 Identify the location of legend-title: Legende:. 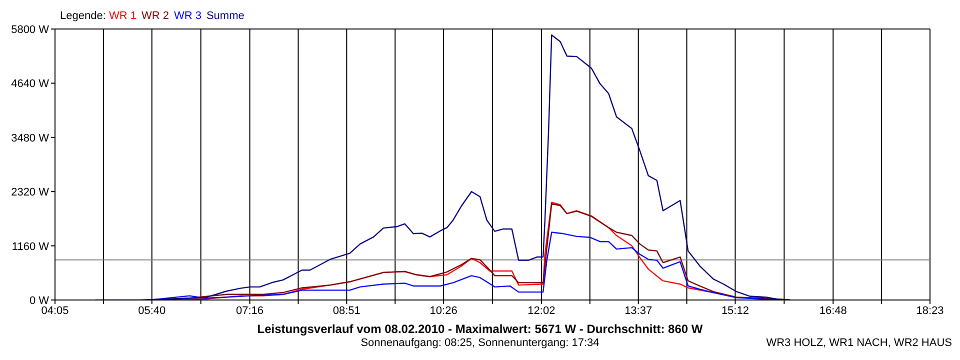
(83, 16).